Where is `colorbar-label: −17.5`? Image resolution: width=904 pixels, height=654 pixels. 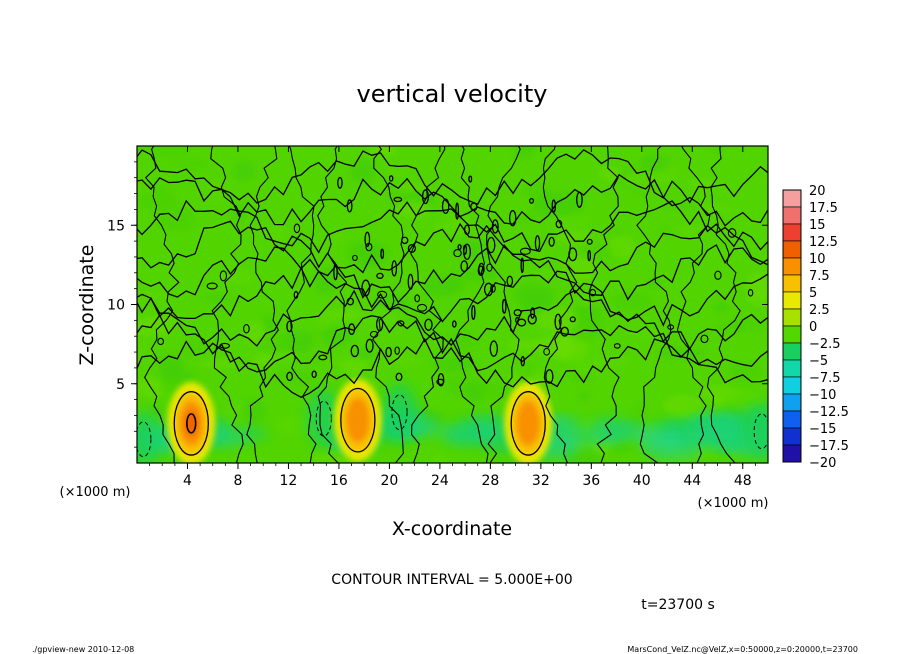
colorbar-label: −17.5 is located at coordinates (829, 446).